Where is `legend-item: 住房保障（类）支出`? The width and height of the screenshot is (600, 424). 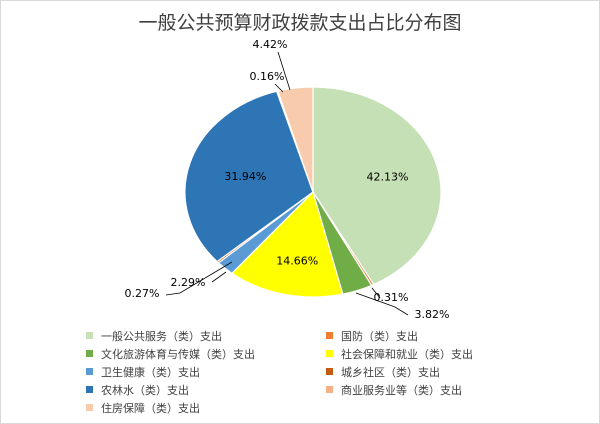
legend-item: 住房保障（类）支出 is located at coordinates (206, 407).